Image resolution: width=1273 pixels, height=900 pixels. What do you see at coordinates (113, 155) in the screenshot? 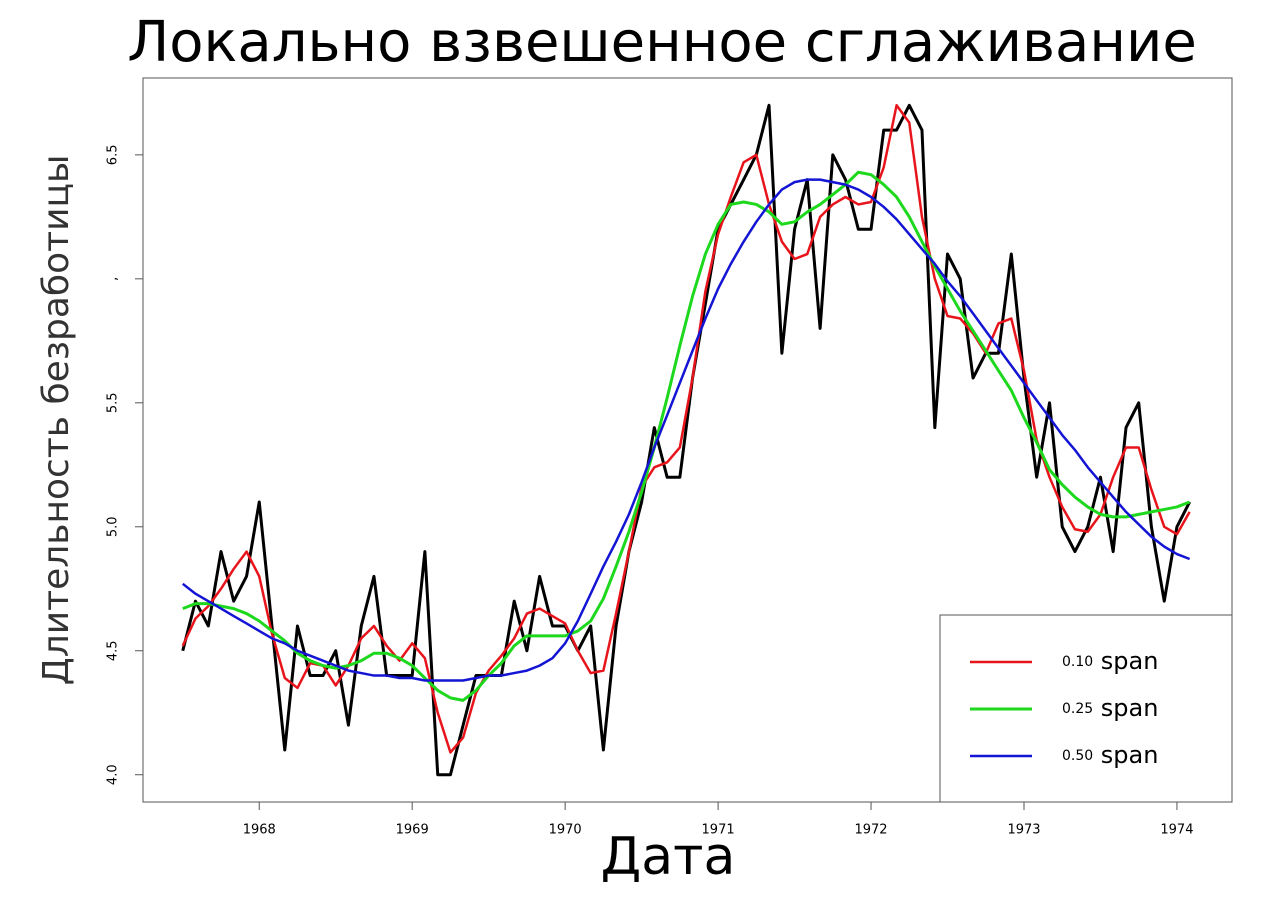
I see `y-tick-label: 6.5` at bounding box center [113, 155].